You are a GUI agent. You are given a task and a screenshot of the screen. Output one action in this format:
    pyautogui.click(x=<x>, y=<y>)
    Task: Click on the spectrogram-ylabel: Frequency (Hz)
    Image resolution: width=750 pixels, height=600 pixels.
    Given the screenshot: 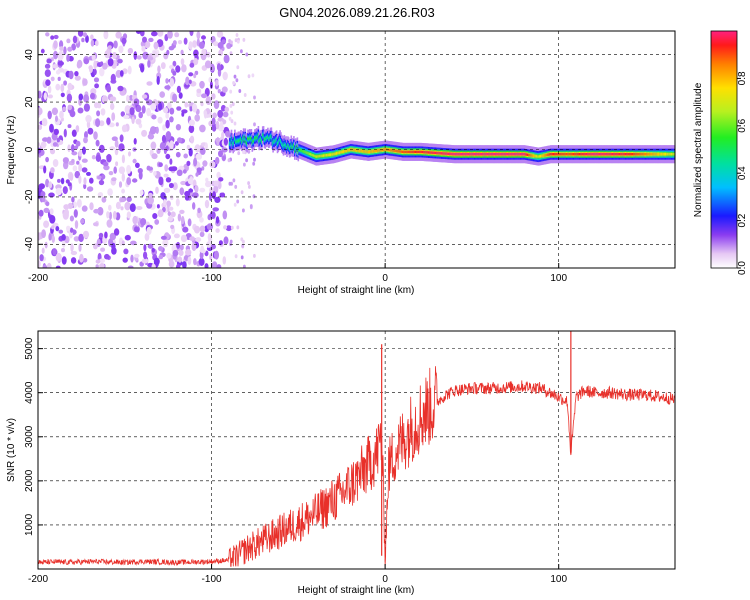 What is the action you would take?
    pyautogui.click(x=11, y=150)
    